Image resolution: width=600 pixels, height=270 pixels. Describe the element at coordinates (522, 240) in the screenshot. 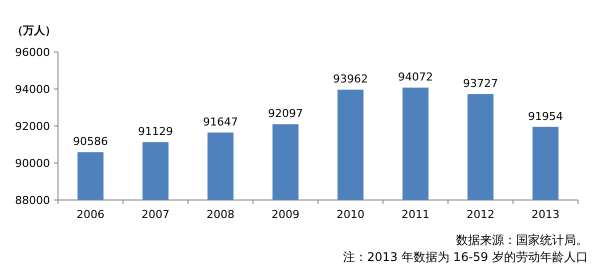

I see `source-note: 数据来源：国家统计局。` at that location.